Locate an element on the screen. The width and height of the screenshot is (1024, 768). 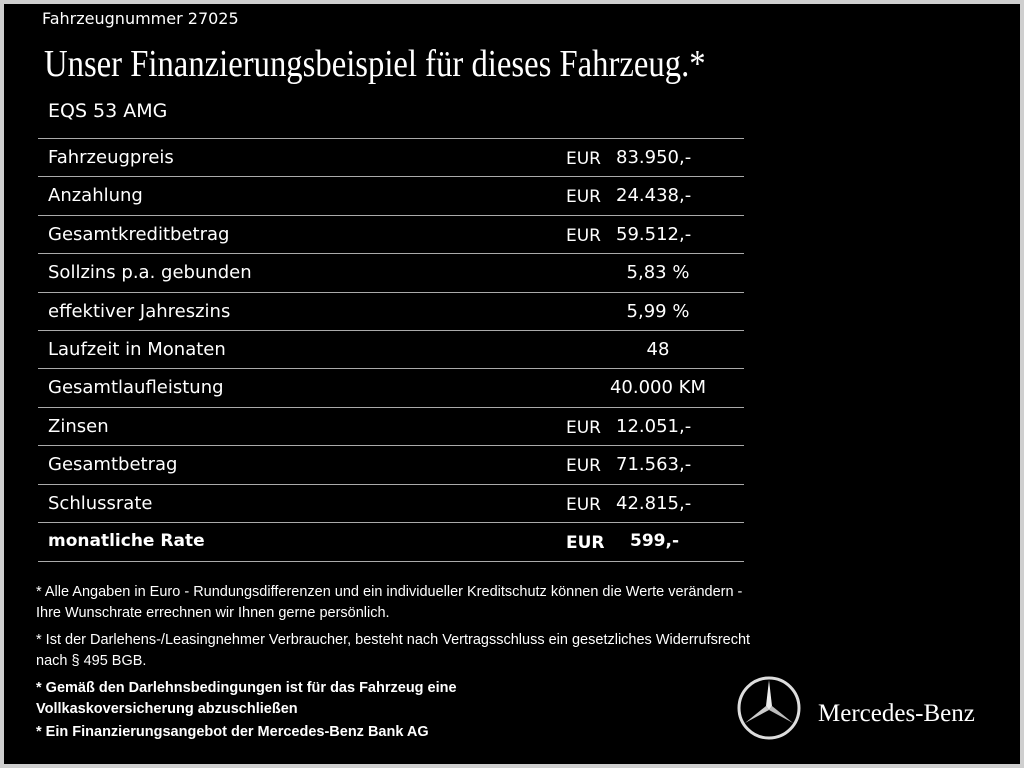
row-label: Sollzins p.a. gebunden is located at coordinates (150, 273).